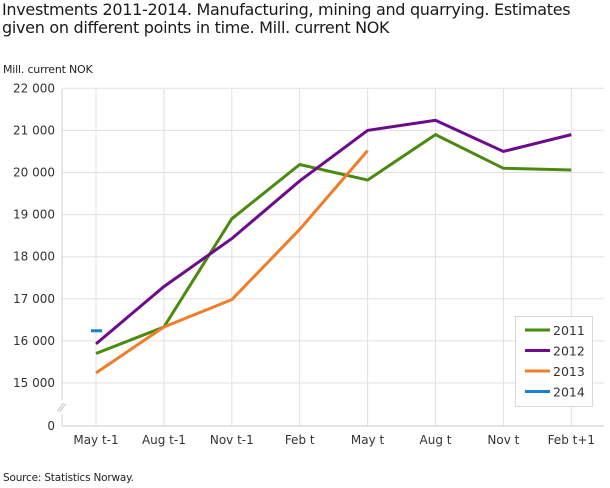  I want to click on y-tick-label: 19 000, so click(34, 215).